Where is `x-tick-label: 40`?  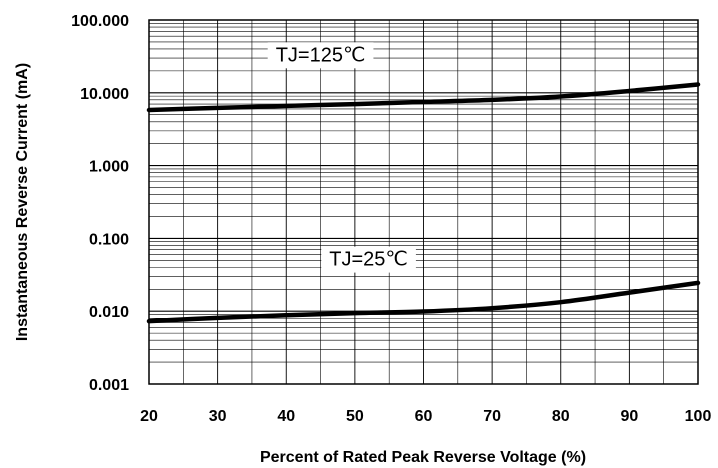 x-tick-label: 40 is located at coordinates (286, 416).